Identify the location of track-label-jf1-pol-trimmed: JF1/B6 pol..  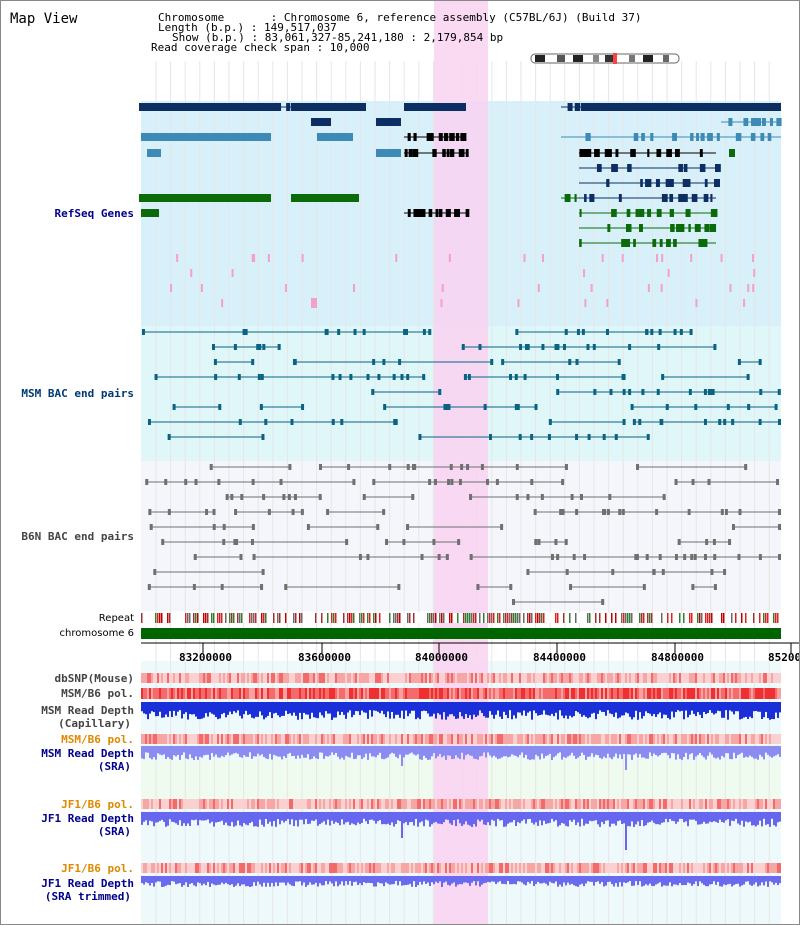
(97, 868).